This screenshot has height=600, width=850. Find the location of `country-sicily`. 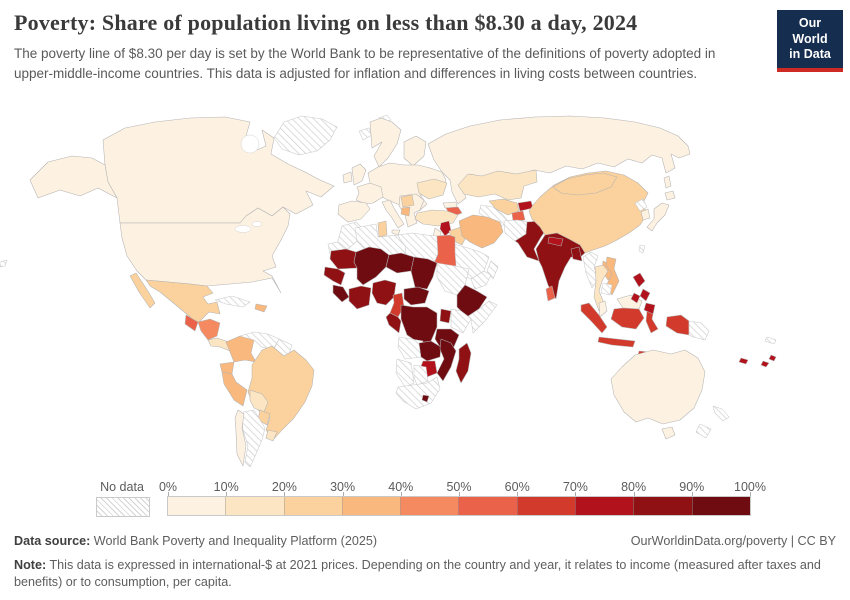

country-sicily is located at coordinates (396, 232).